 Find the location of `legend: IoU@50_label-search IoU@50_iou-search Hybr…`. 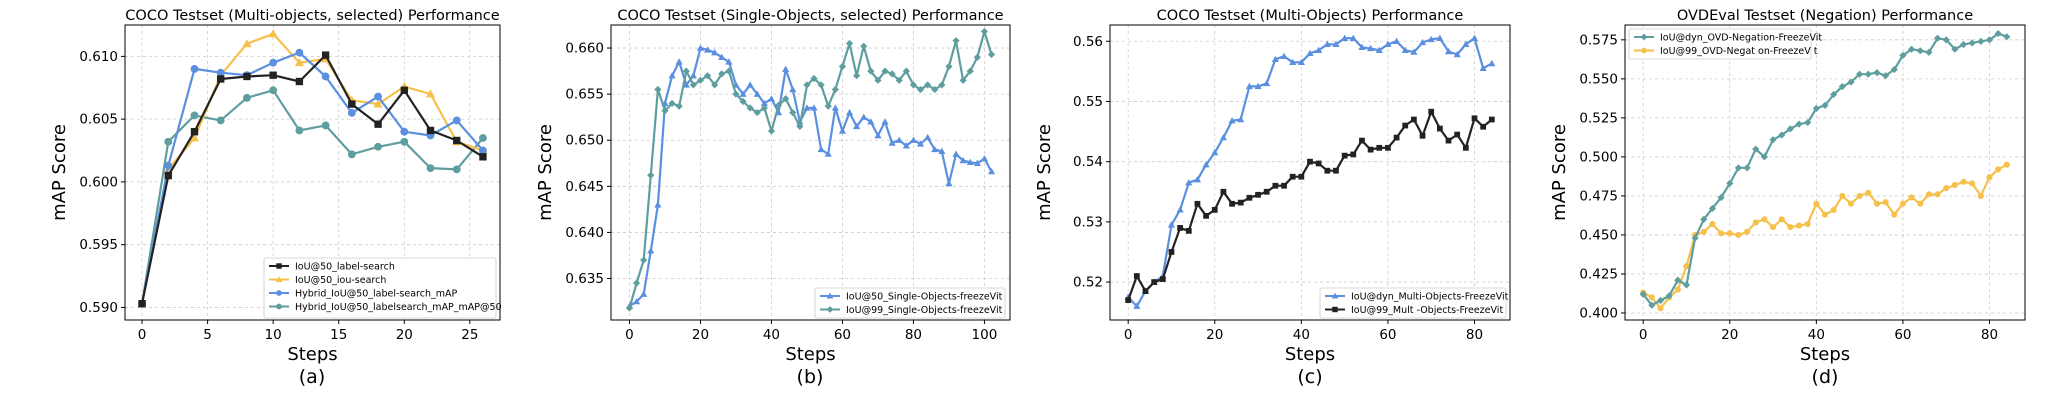

legend: IoU@50_label-search IoU@50_iou-search Hybr… is located at coordinates (382, 288).